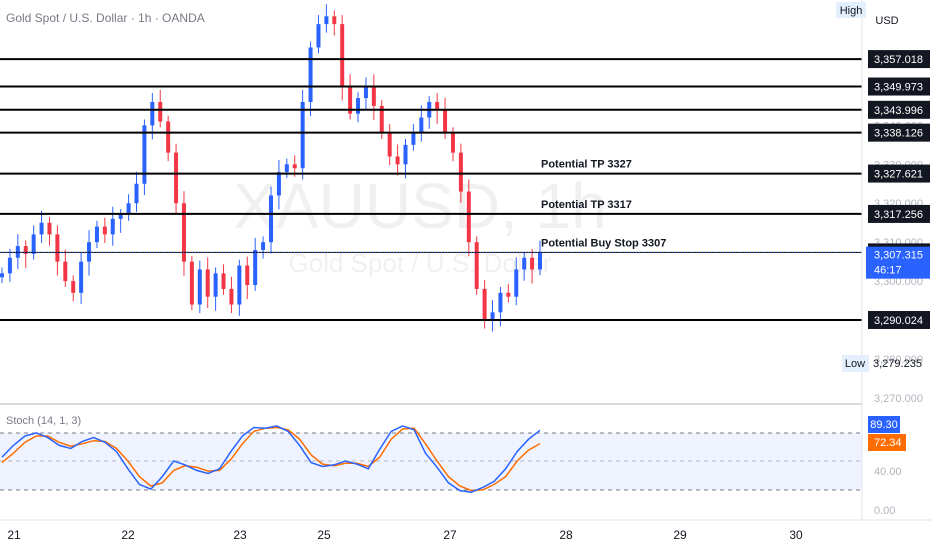 The image size is (932, 555). I want to click on stoch-d-value: 72.34, so click(888, 443).